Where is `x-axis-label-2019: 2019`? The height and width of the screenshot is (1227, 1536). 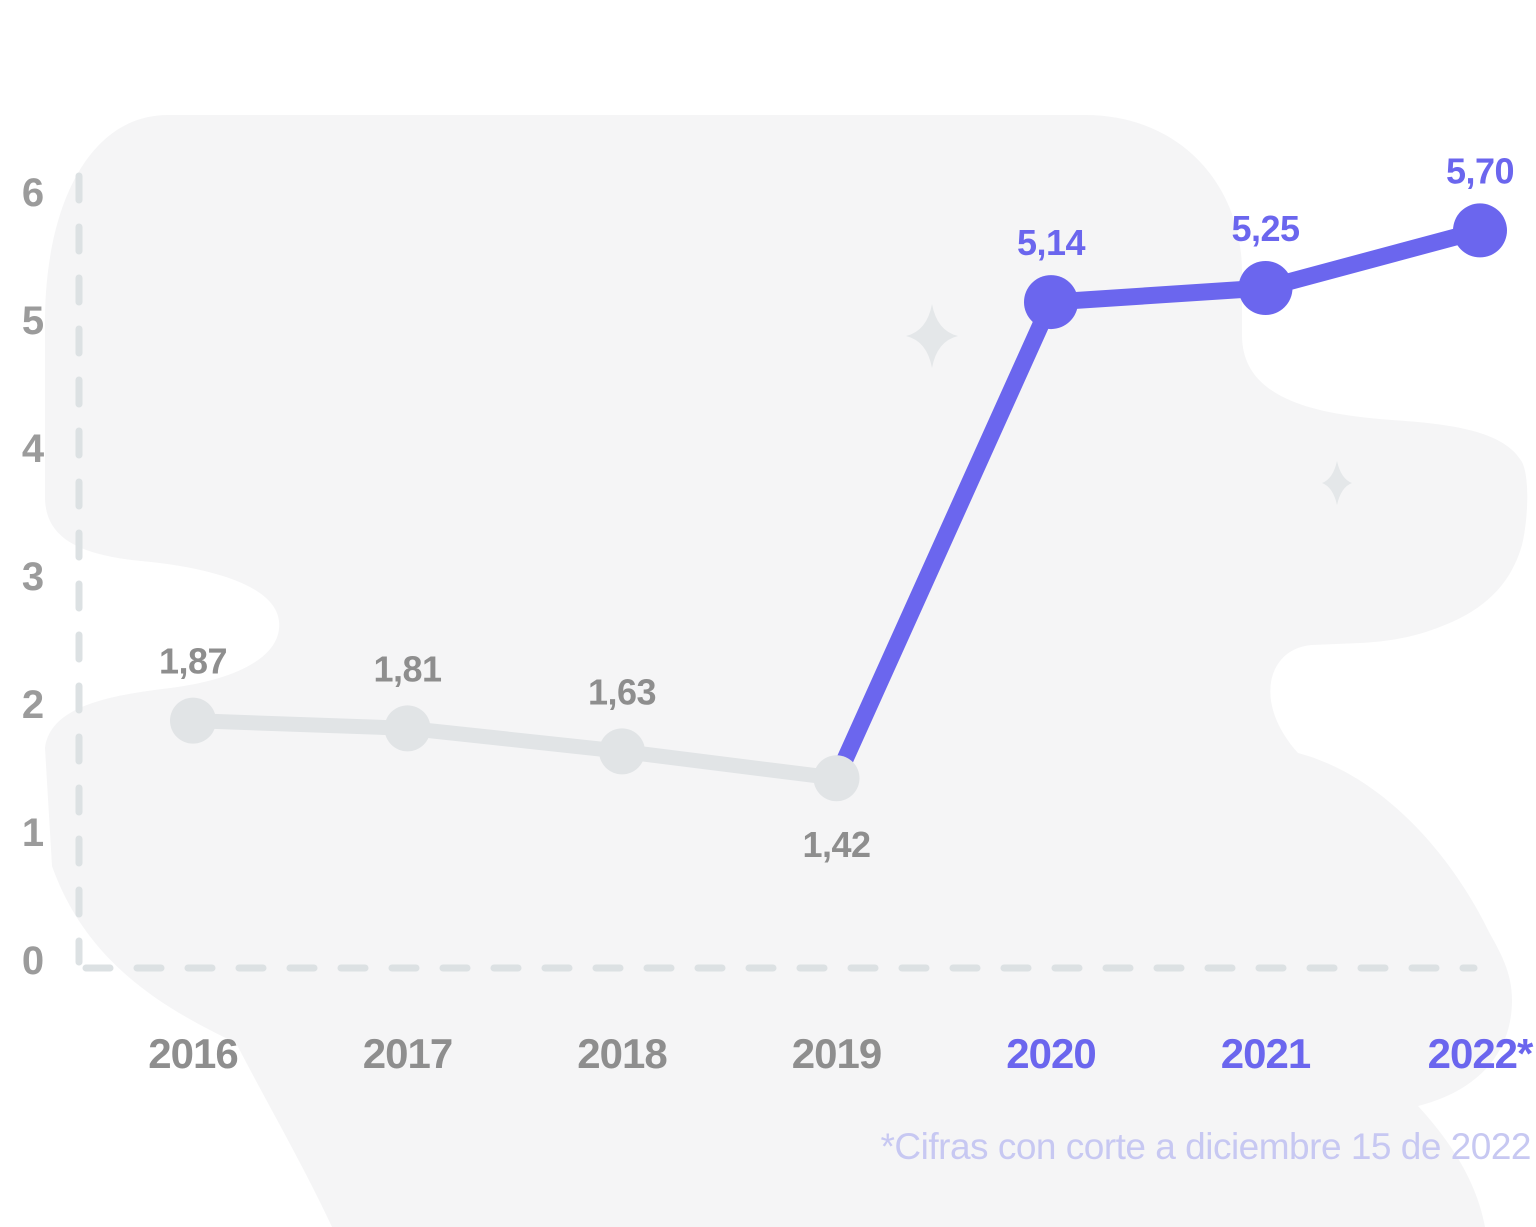 x-axis-label-2019: 2019 is located at coordinates (836, 1053).